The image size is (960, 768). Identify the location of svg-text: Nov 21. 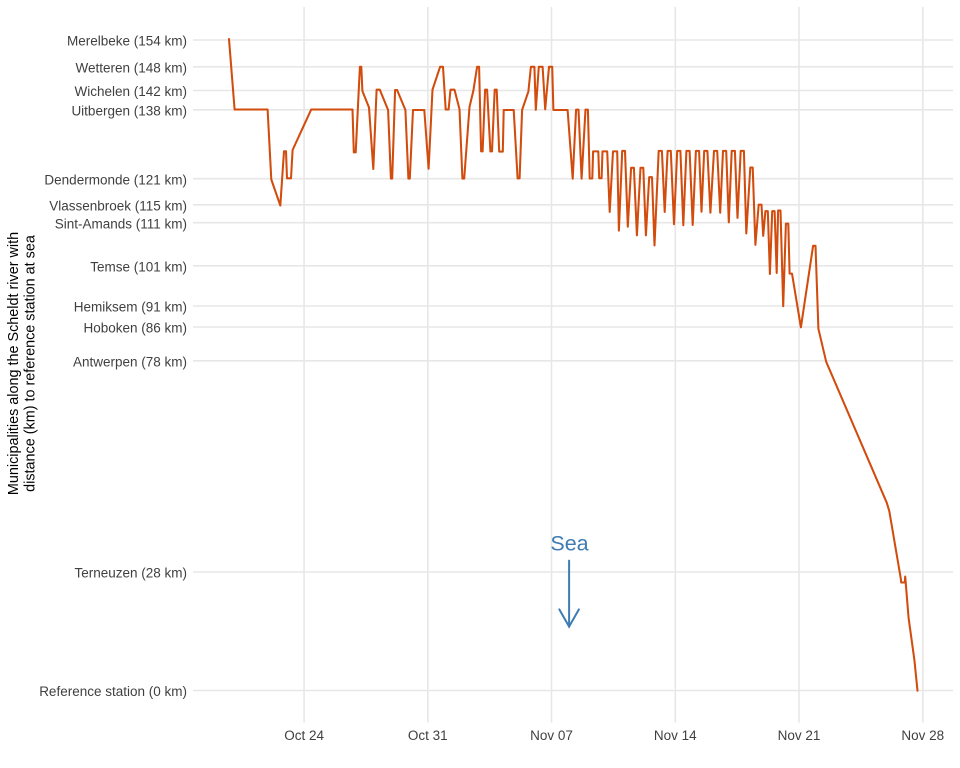
(799, 735).